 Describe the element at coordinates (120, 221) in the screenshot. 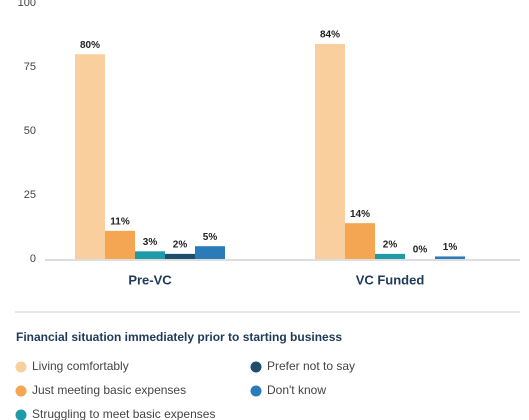

I see `value-label: 11%` at that location.